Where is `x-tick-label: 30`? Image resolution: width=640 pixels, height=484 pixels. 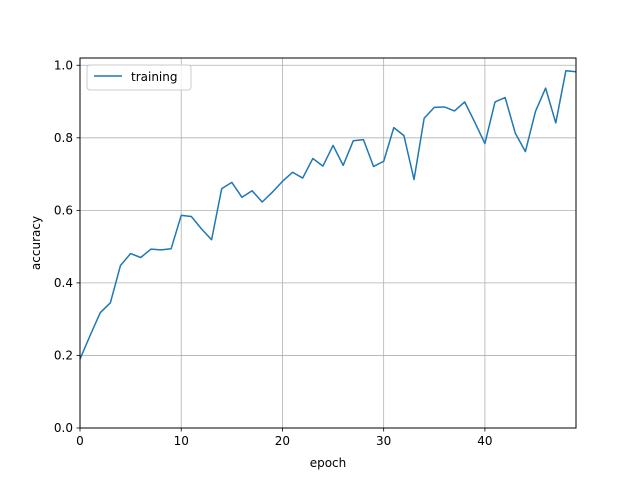
x-tick-label: 30 is located at coordinates (383, 441).